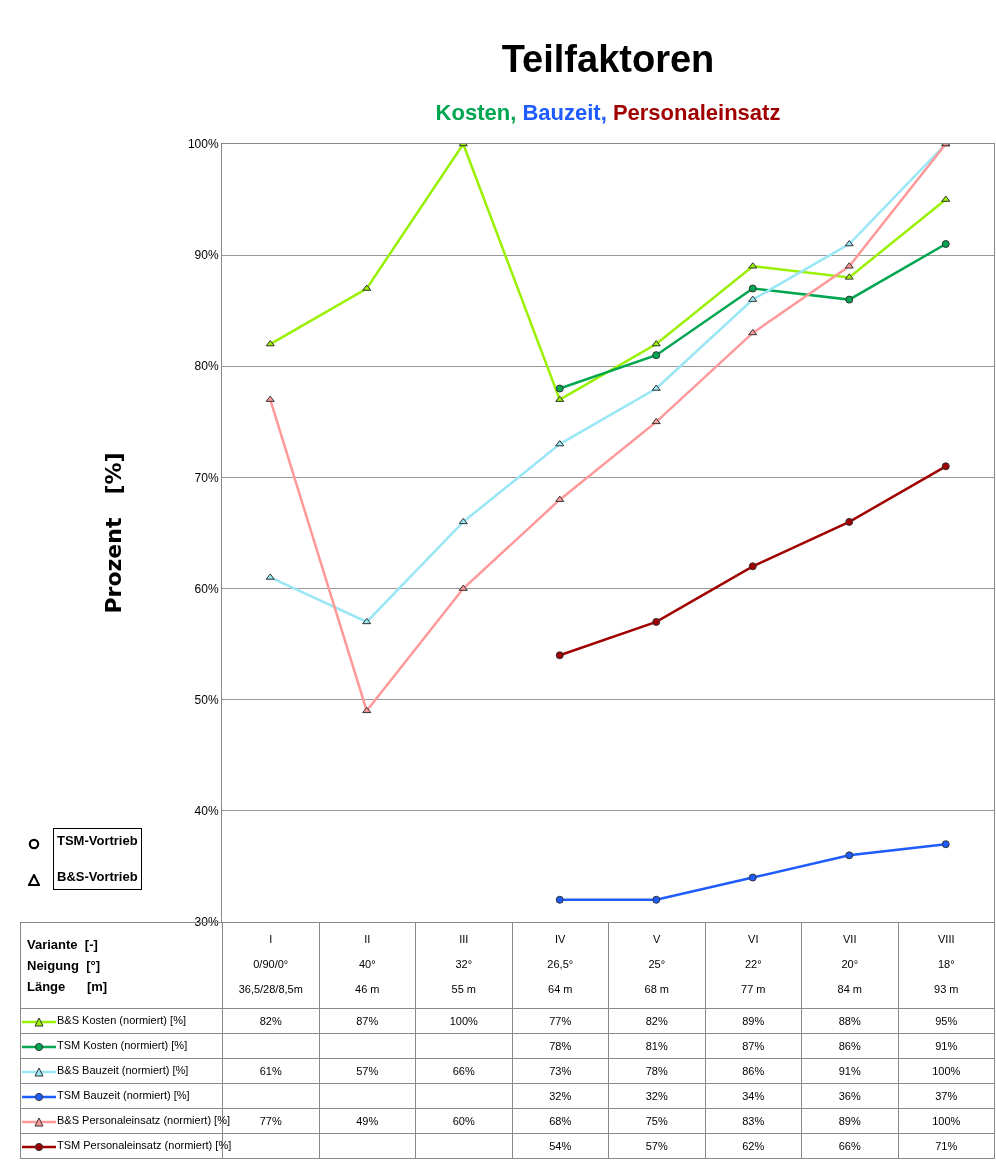 The height and width of the screenshot is (1164, 996). Describe the element at coordinates (121, 1096) in the screenshot. I see `legend-label: TSM Bauzeit (normiert) [%]` at that location.